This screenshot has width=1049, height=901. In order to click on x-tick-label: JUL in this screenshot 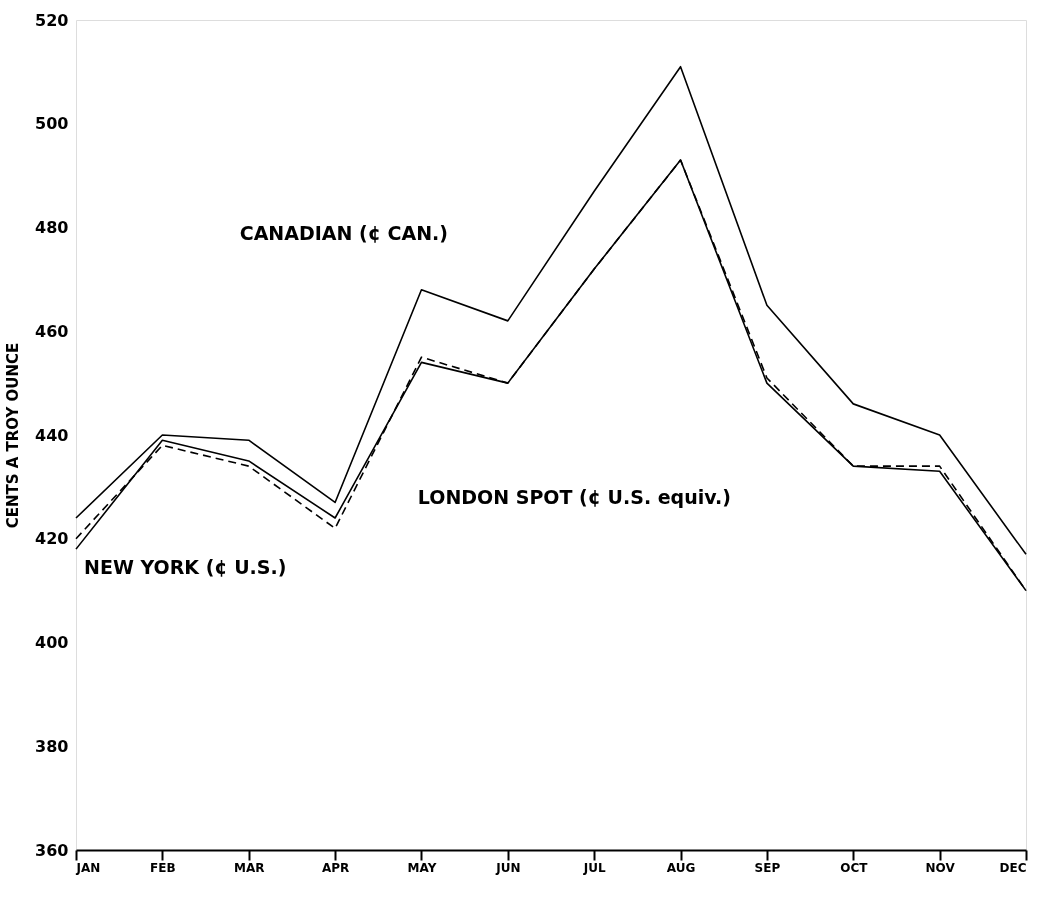, I will do `click(594, 867)`.